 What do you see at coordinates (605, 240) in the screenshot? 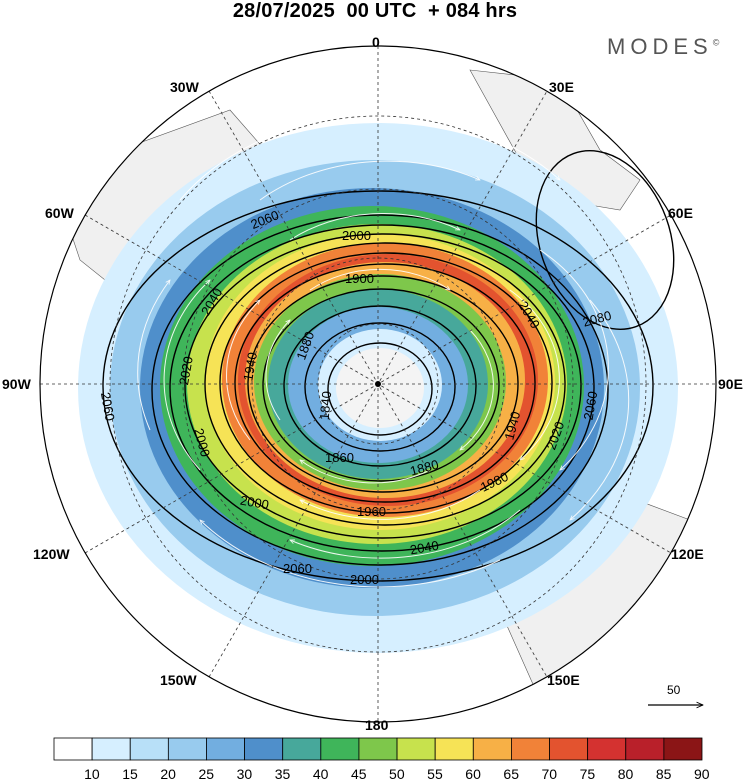
I see `contour-2080-high` at bounding box center [605, 240].